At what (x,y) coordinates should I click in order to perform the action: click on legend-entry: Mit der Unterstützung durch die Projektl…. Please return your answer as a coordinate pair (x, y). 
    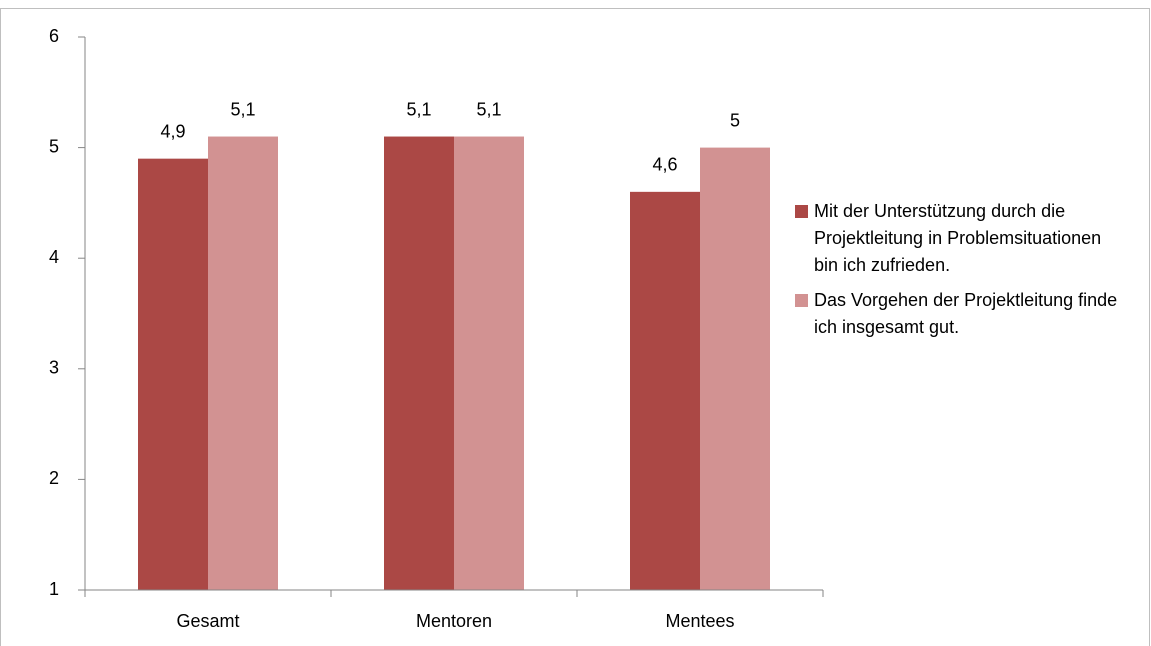
    Looking at the image, I should click on (960, 238).